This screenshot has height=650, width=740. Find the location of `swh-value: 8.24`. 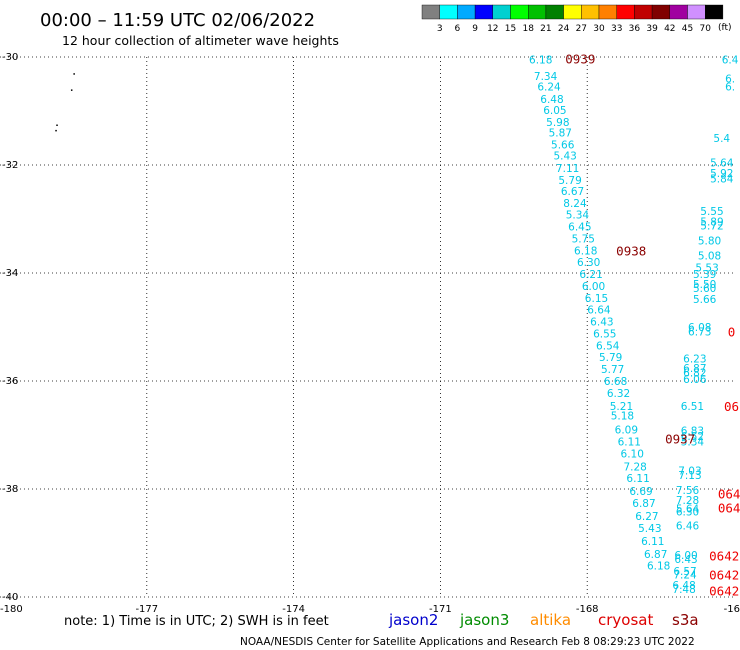

swh-value: 8.24 is located at coordinates (575, 204).